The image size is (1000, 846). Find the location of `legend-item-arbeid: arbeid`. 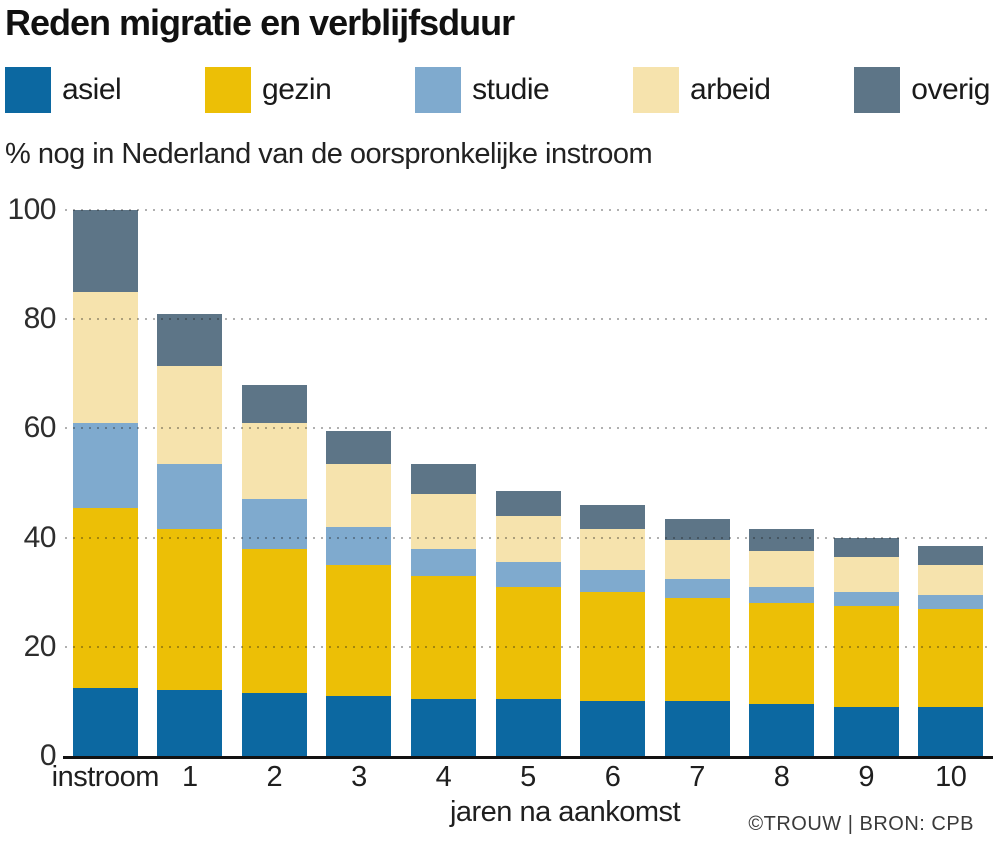

legend-item-arbeid: arbeid is located at coordinates (702, 90).